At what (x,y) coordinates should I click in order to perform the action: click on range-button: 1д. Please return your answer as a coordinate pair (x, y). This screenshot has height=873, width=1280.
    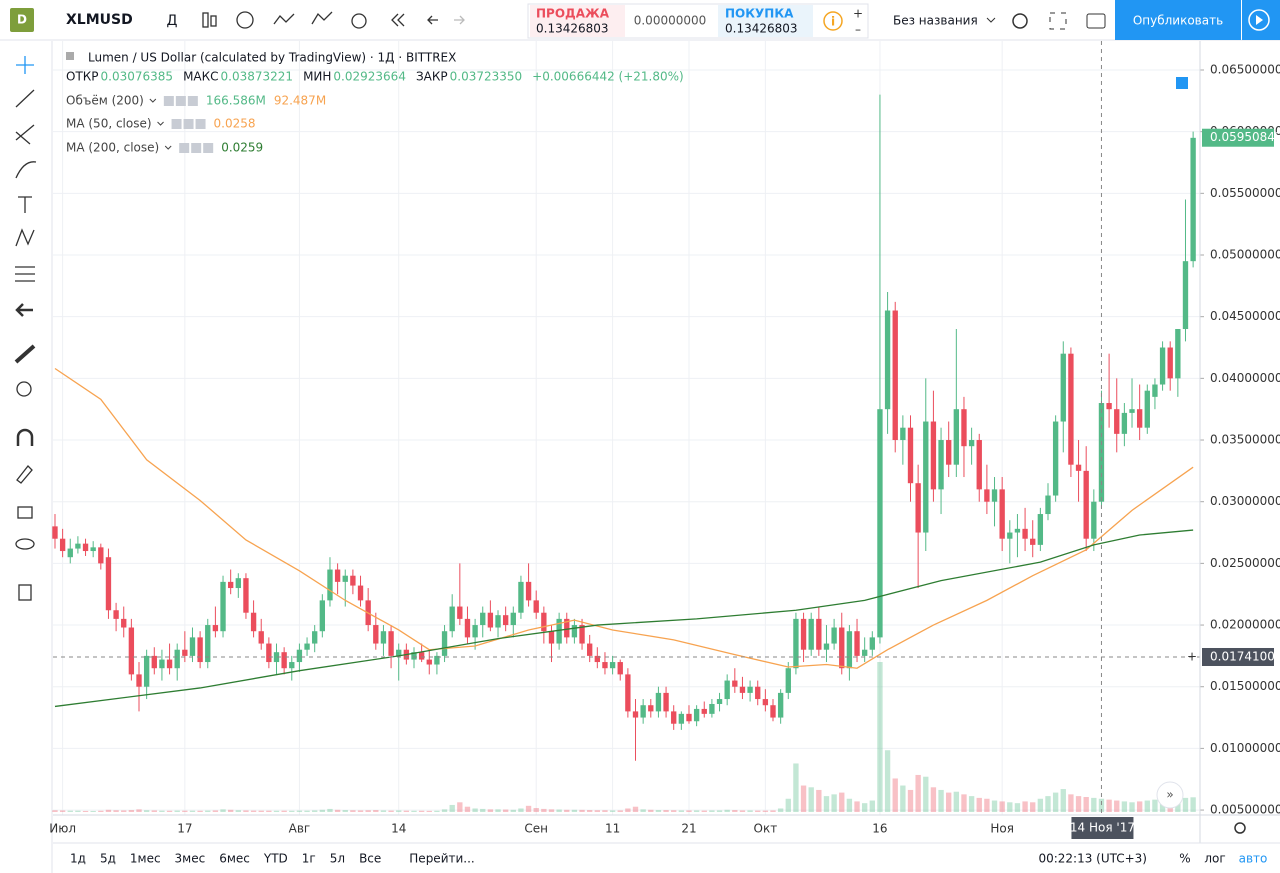
    Looking at the image, I should click on (78, 859).